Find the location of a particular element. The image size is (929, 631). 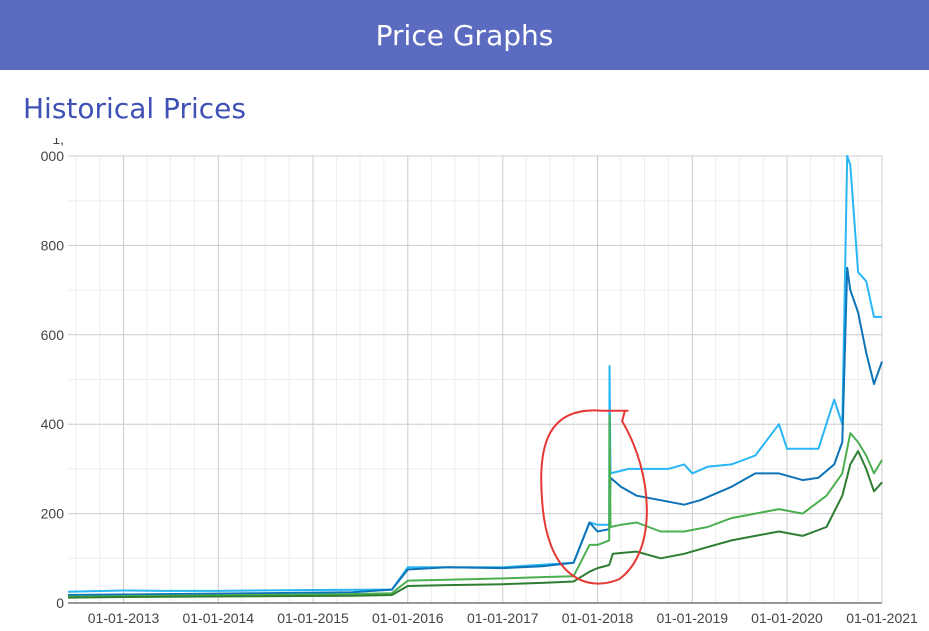

x-tick-label: 01-01-2021 is located at coordinates (882, 618).